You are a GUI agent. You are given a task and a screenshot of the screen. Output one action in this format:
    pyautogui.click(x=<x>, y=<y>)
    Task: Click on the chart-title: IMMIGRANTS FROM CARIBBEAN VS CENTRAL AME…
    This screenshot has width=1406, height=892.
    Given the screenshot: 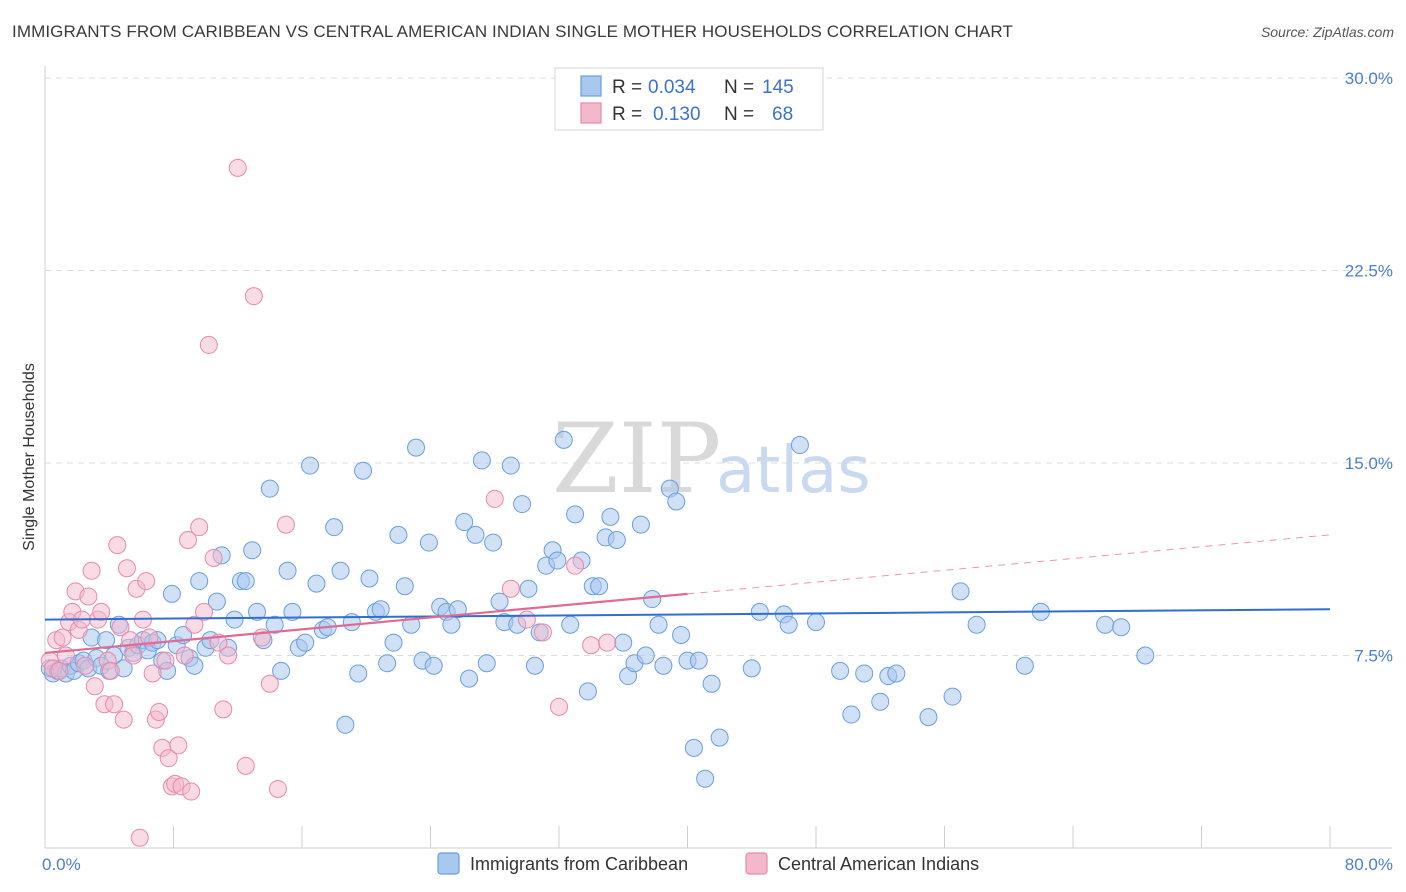 What is the action you would take?
    pyautogui.click(x=512, y=31)
    